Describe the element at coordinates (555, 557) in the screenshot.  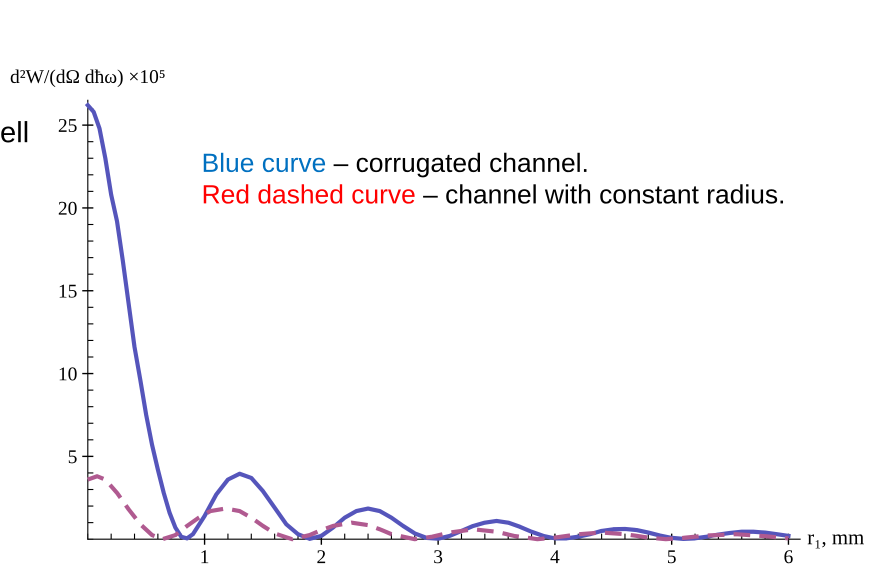
I see `x-tick-label: 4` at that location.